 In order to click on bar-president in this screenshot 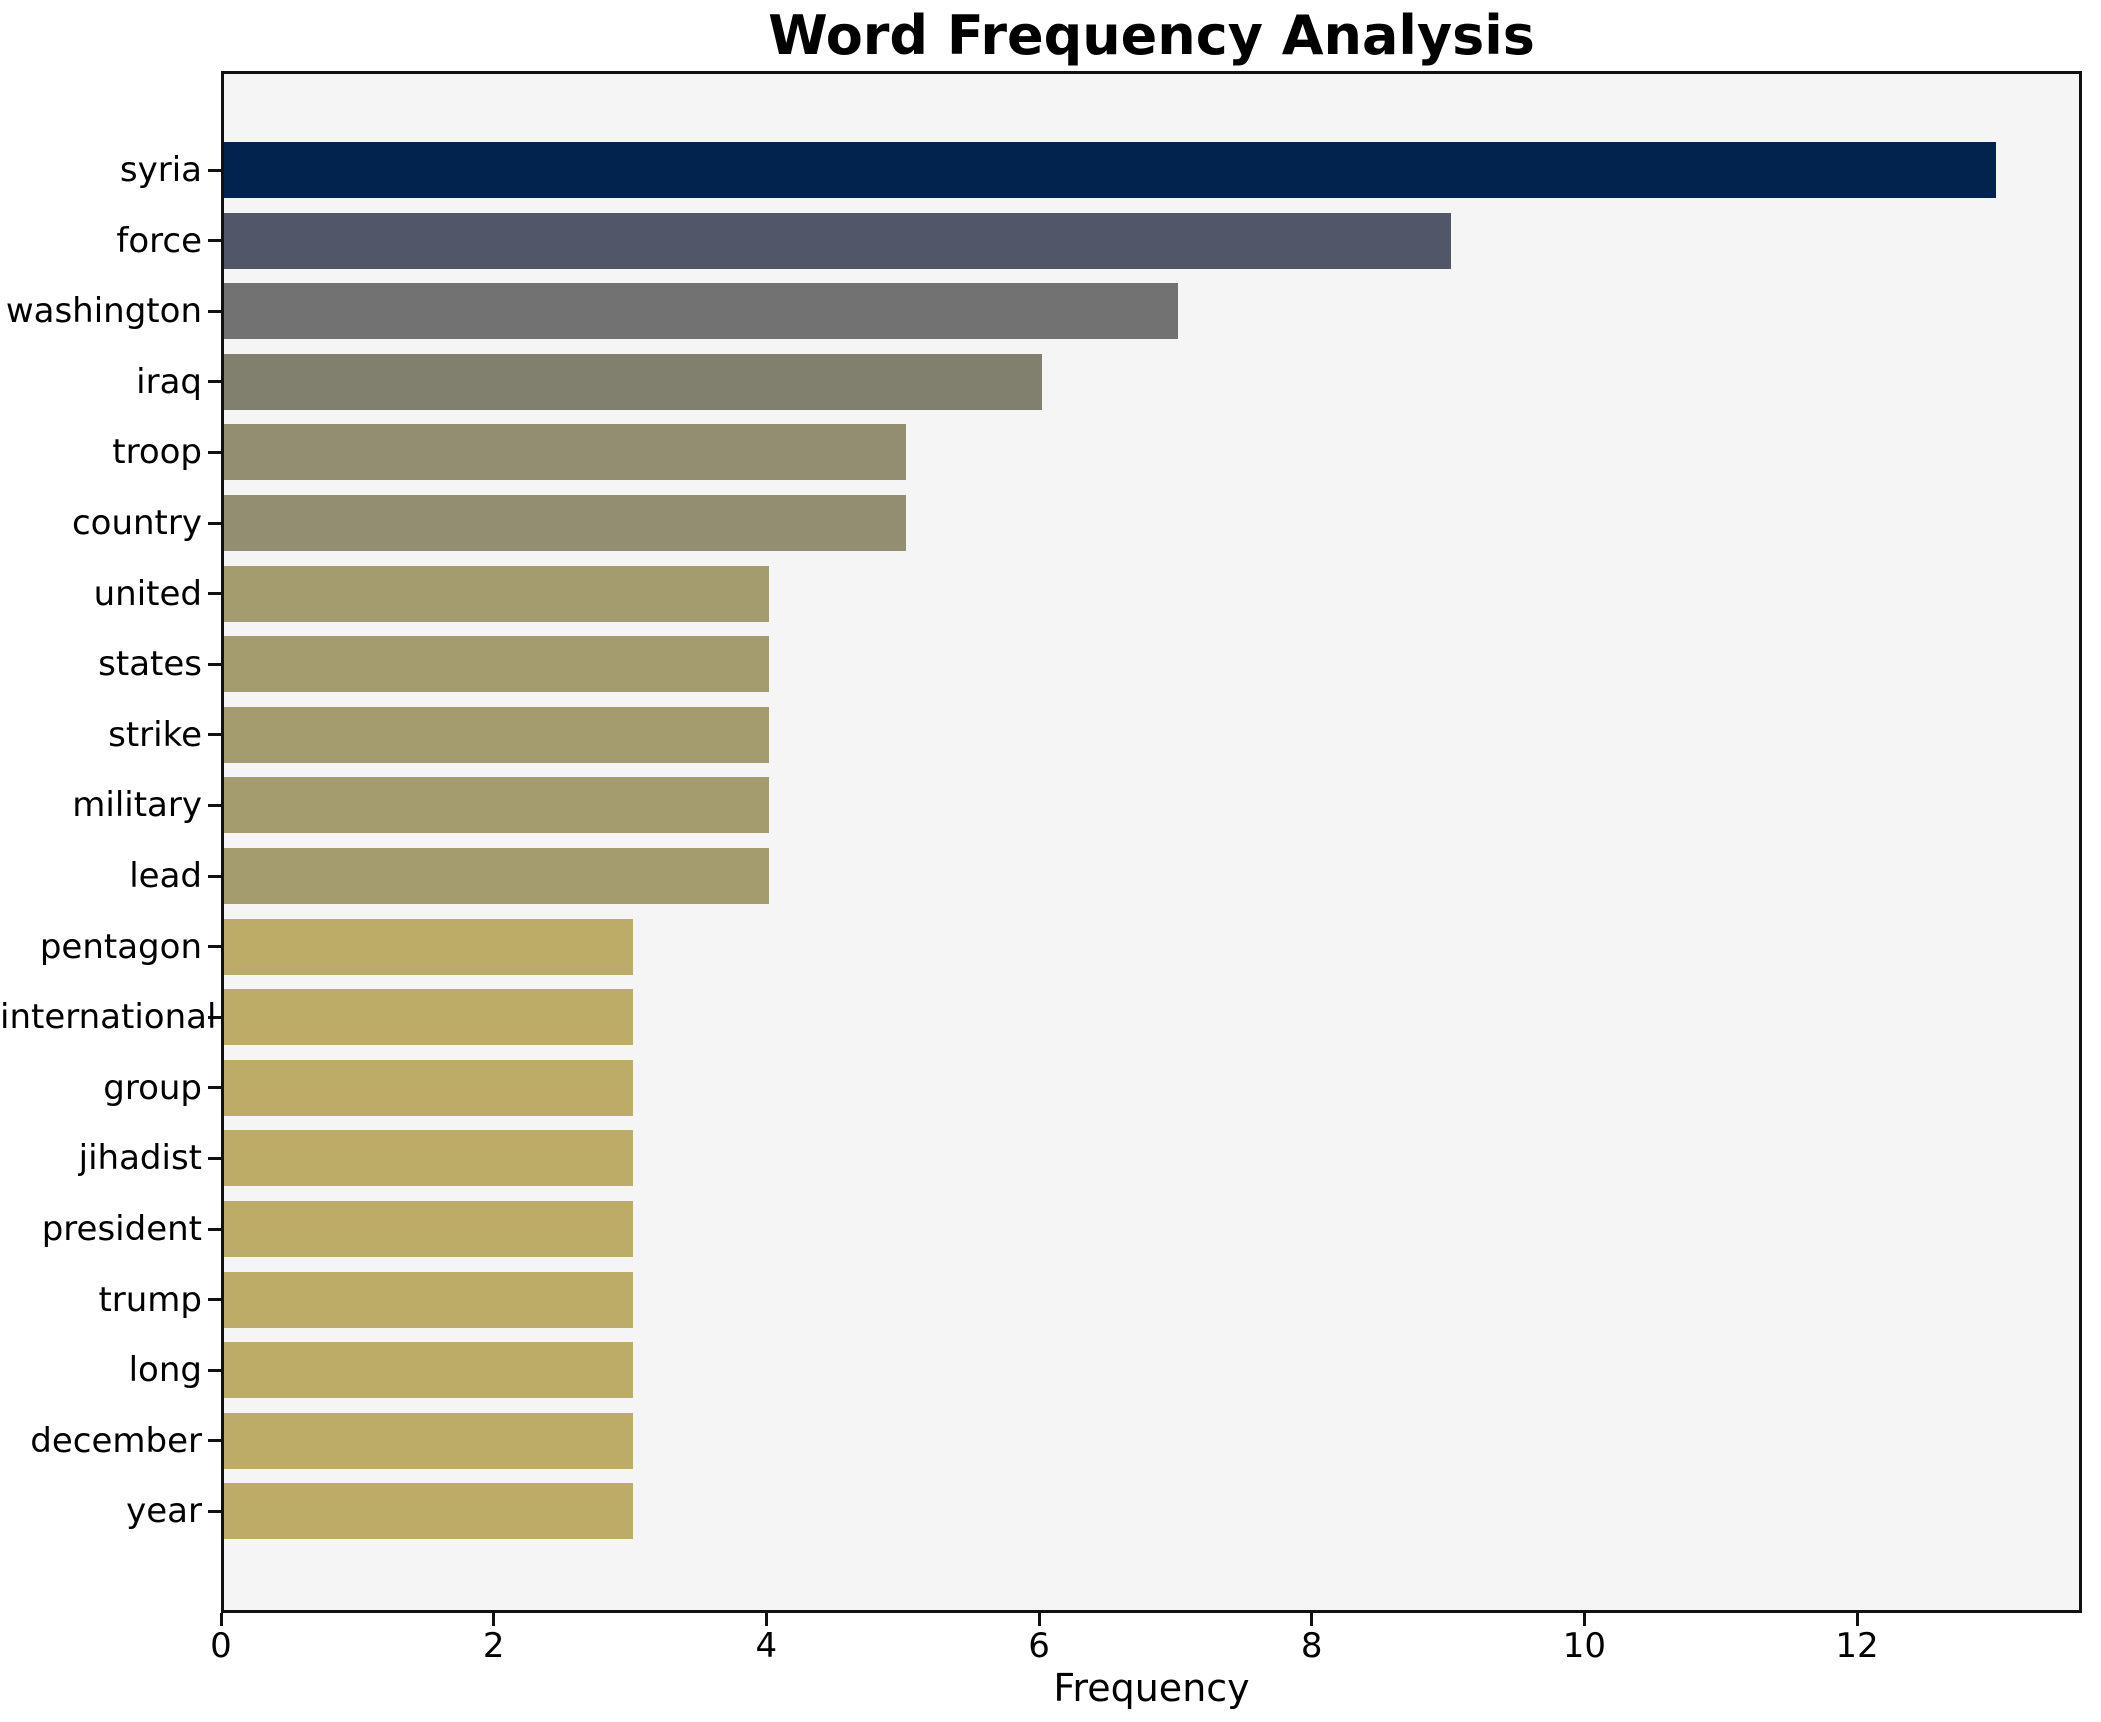, I will do `click(428, 1229)`.